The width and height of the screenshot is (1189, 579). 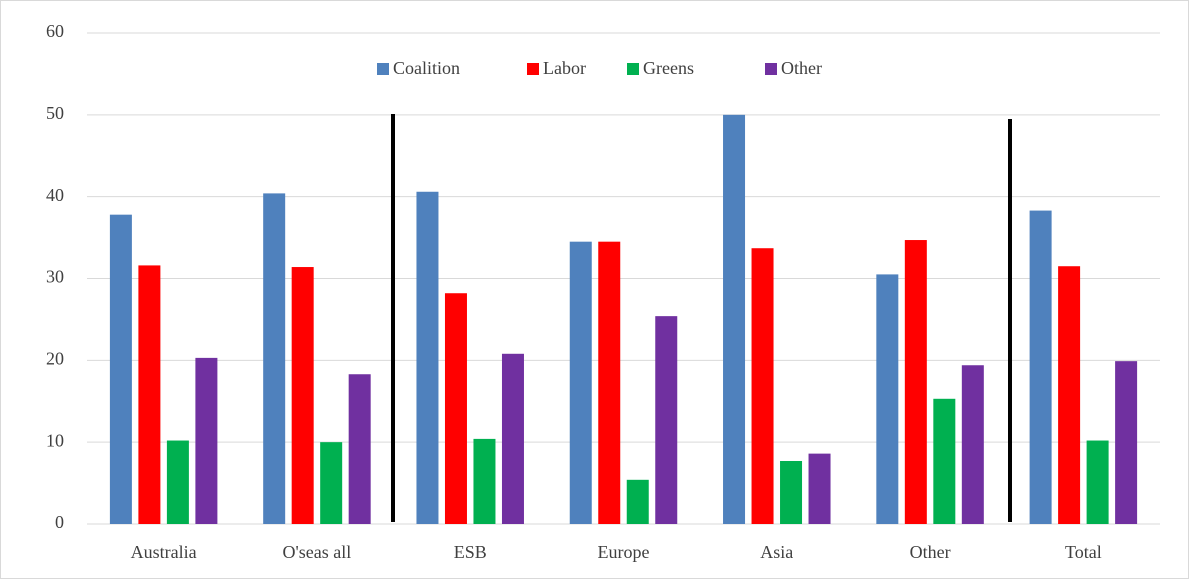 I want to click on x-tick-label: Total, so click(x=1083, y=552).